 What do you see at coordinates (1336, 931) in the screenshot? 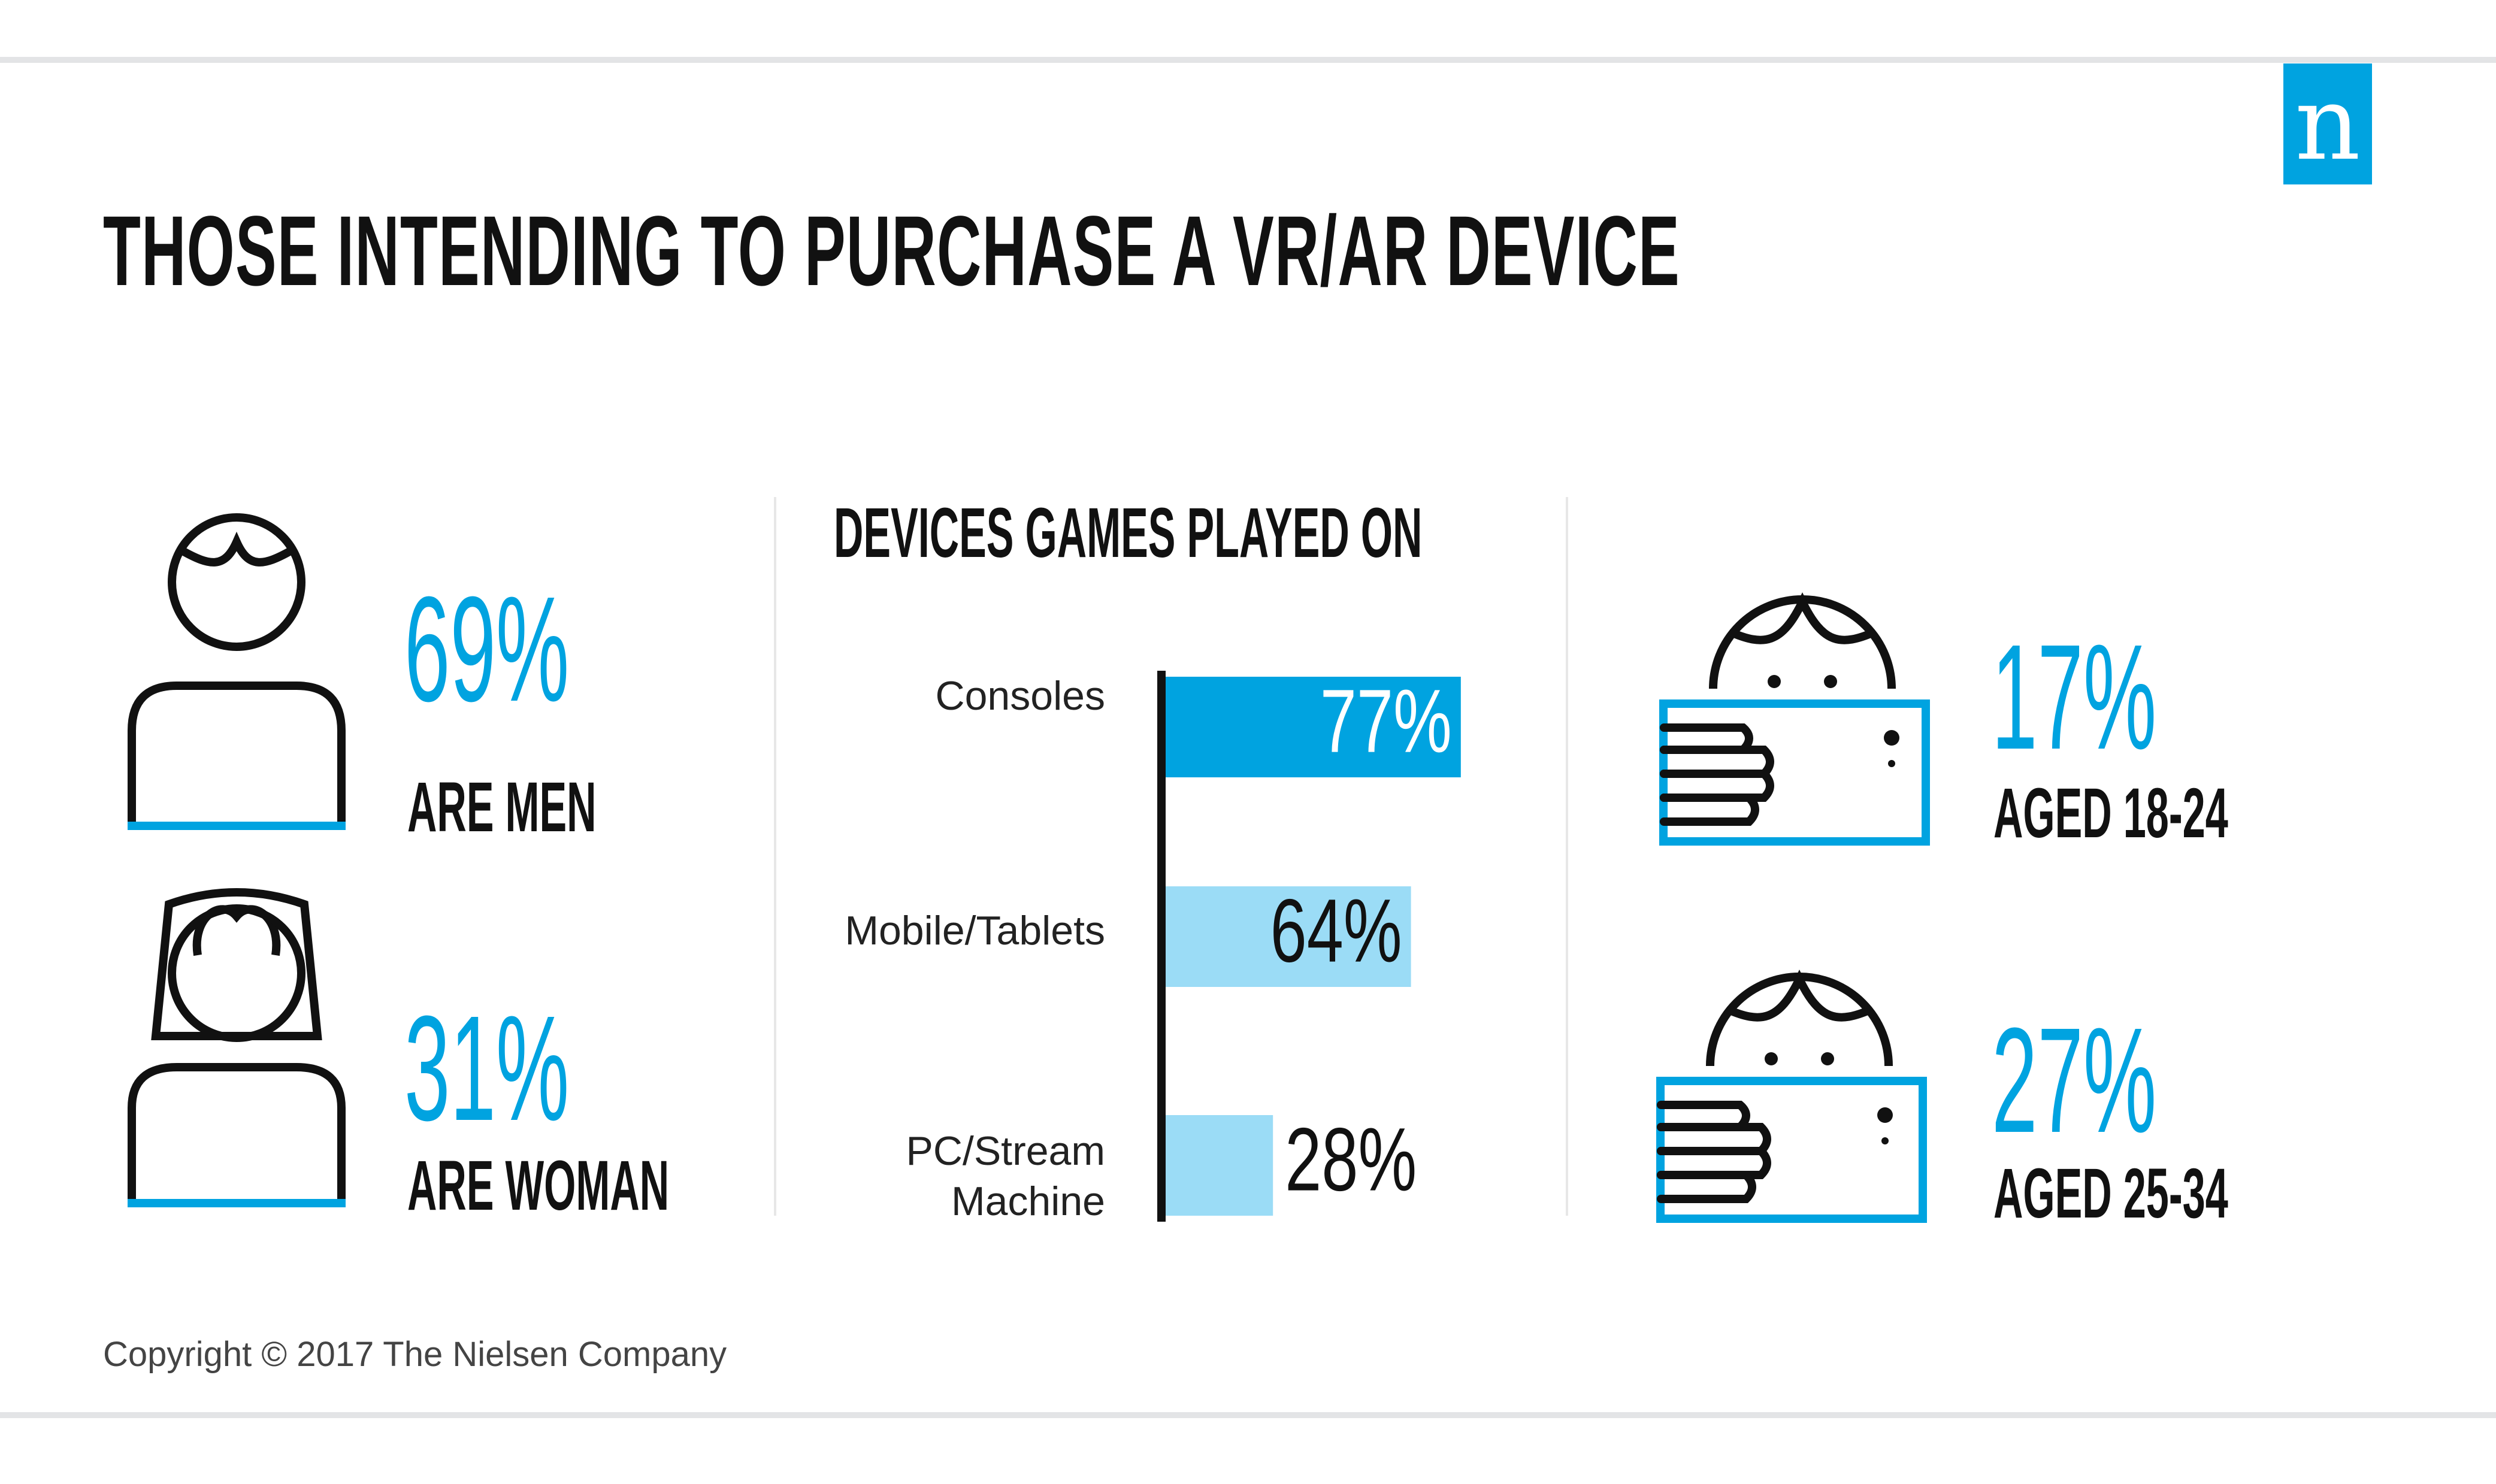
I see `bar-value-label: 64%` at bounding box center [1336, 931].